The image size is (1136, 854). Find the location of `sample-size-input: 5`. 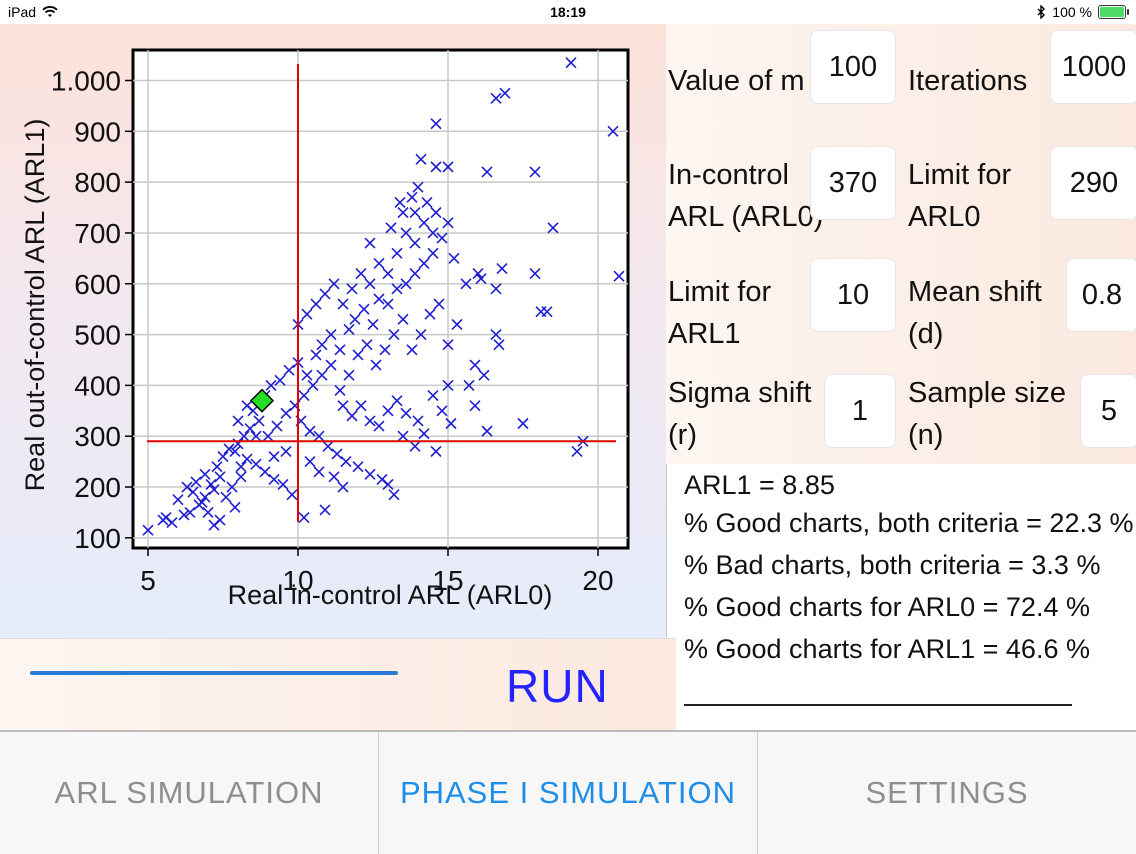

sample-size-input: 5 is located at coordinates (1108, 411).